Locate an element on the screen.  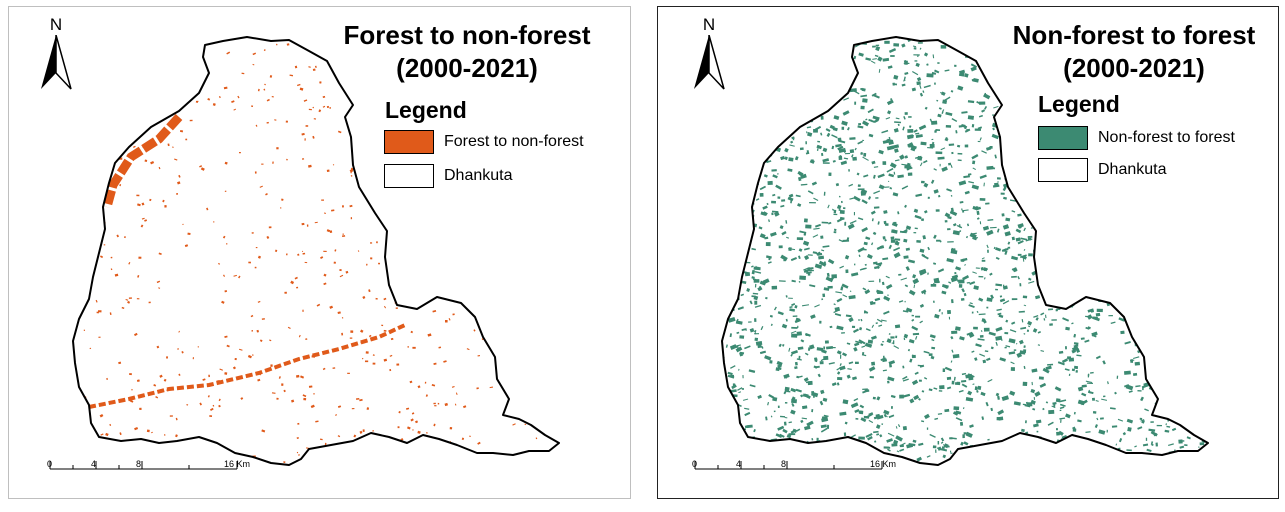
scale-tick-label: 4 is located at coordinates (739, 464).